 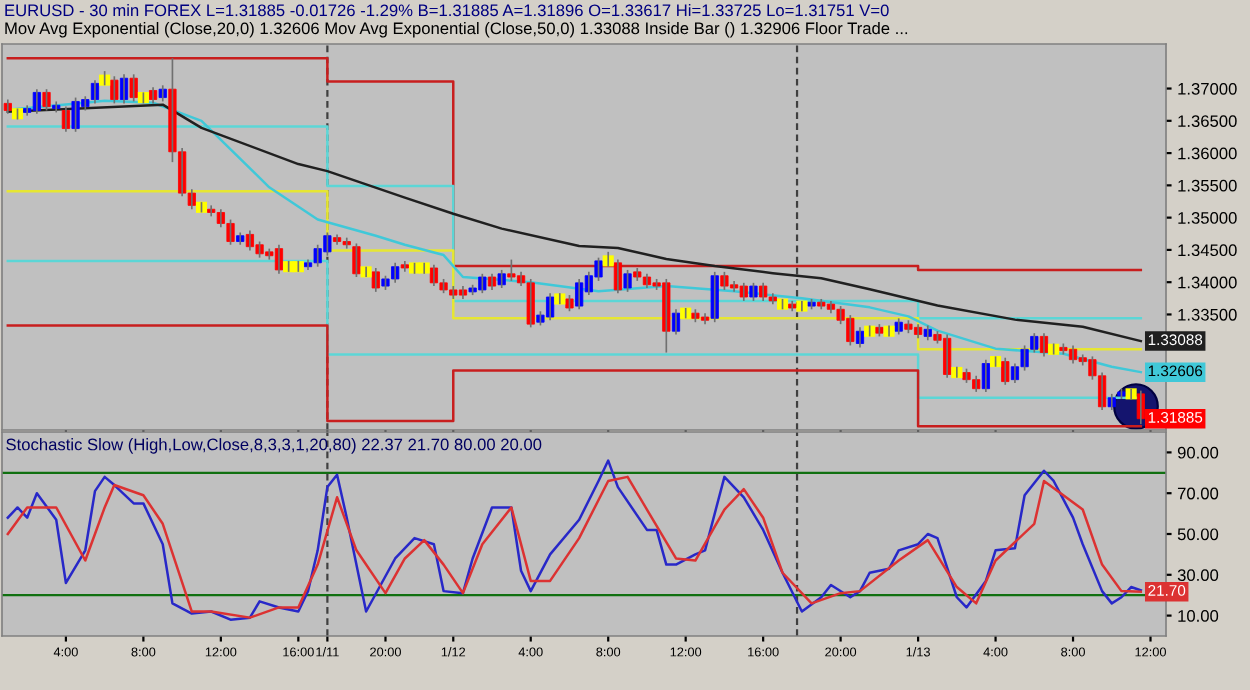 What do you see at coordinates (1207, 153) in the screenshot?
I see `y-tick-label: 1.36000` at bounding box center [1207, 153].